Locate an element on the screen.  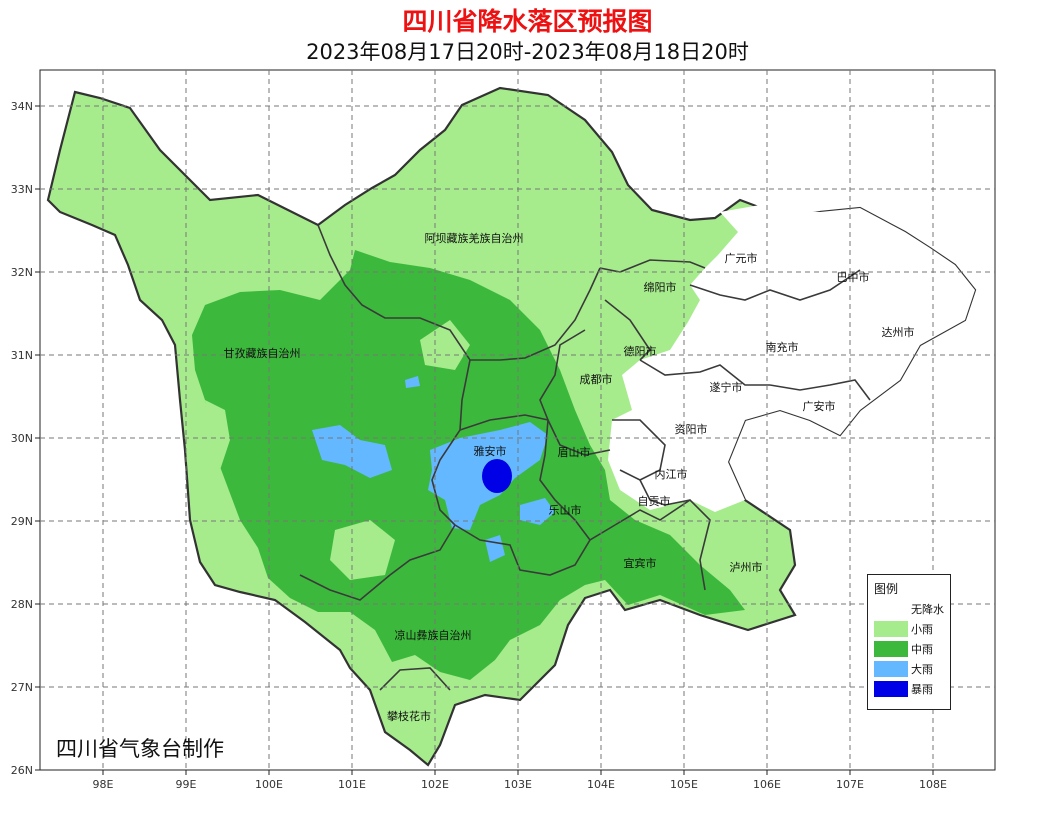
lon-label: 103E is located at coordinates (518, 784).